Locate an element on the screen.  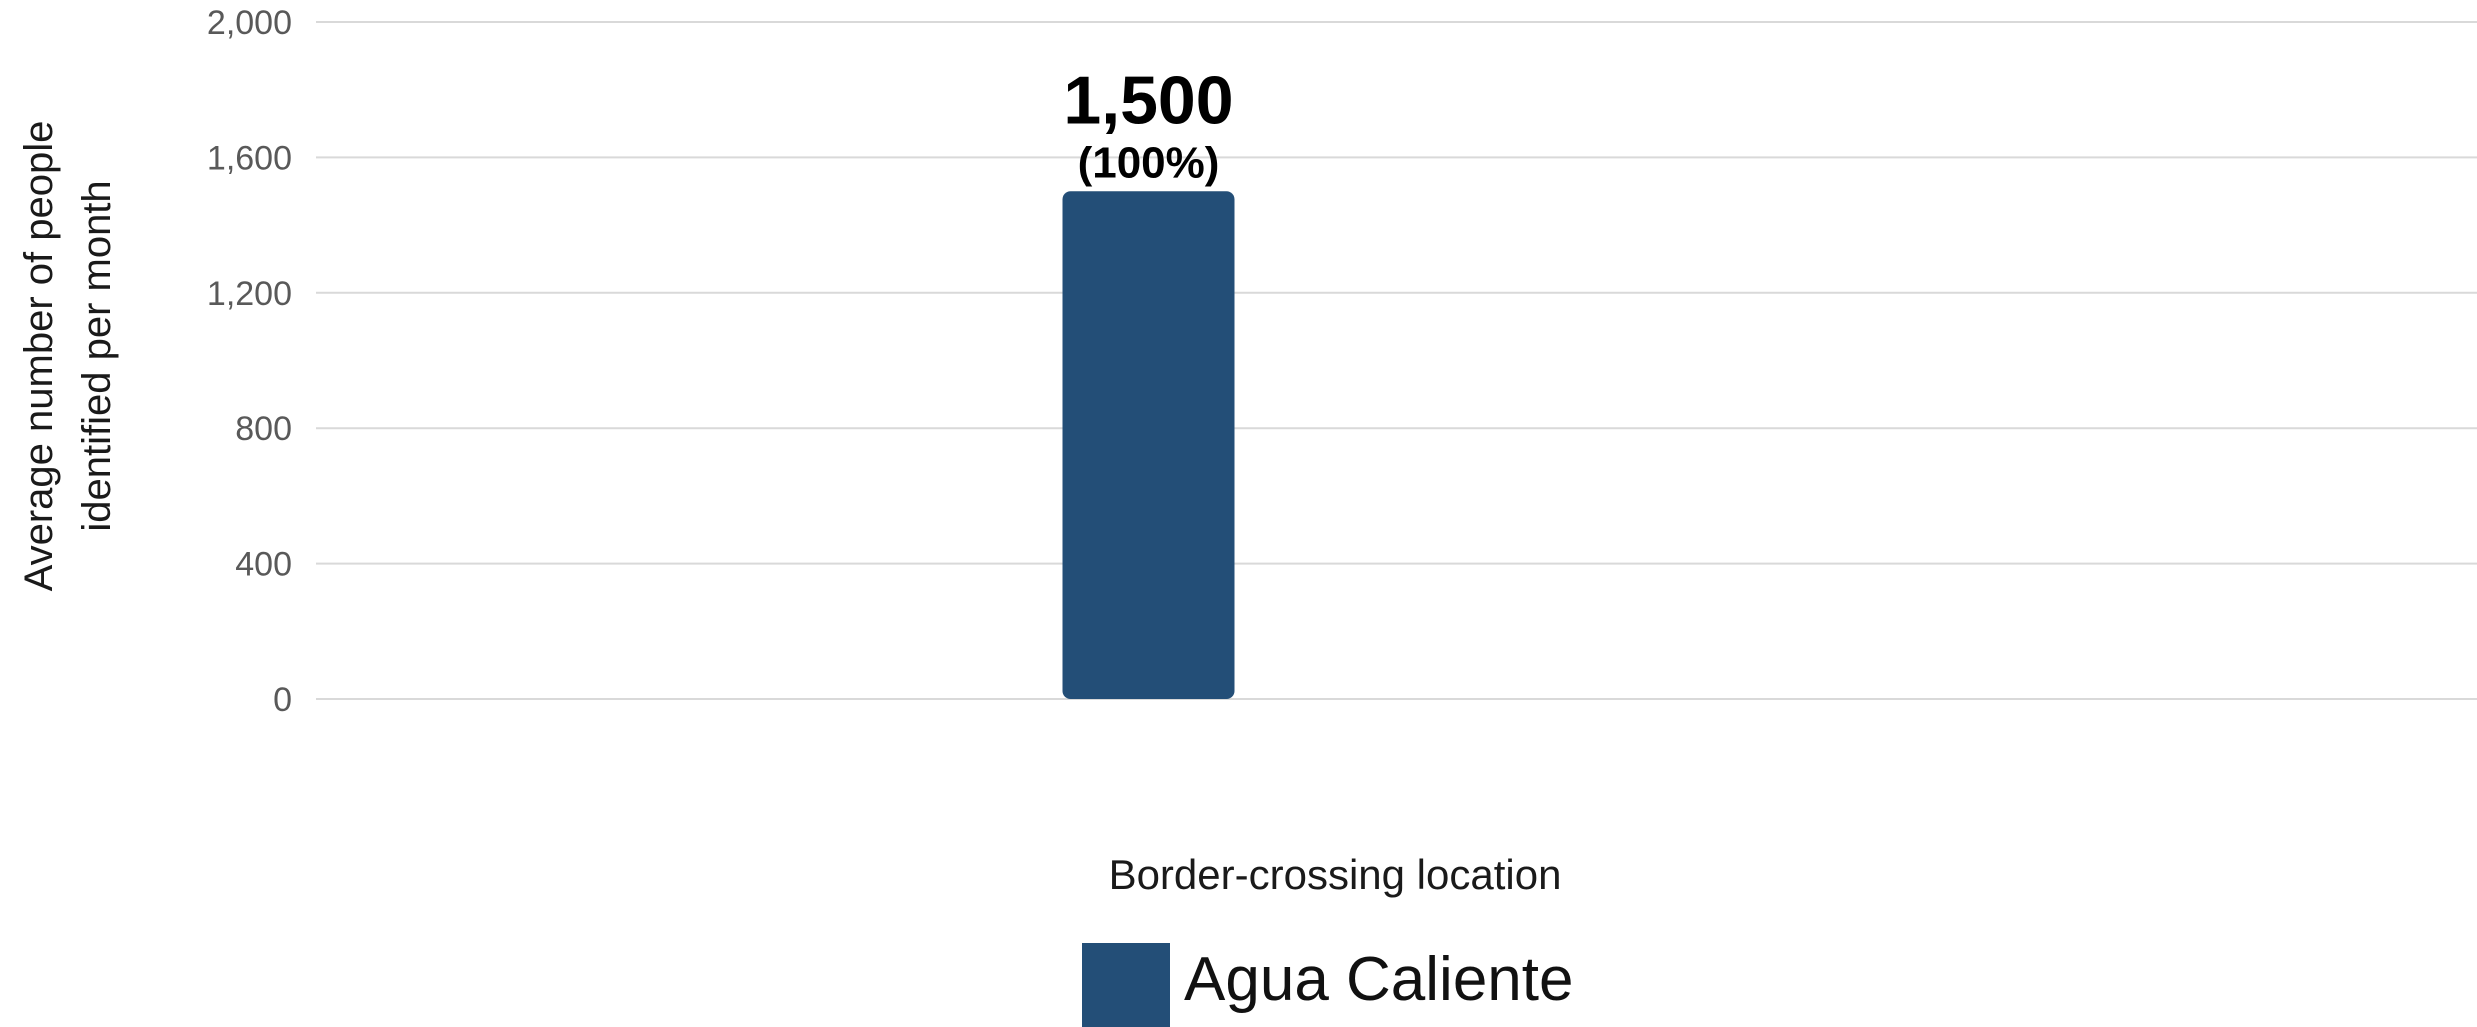
legend: Agua Caliente is located at coordinates (1328, 985).